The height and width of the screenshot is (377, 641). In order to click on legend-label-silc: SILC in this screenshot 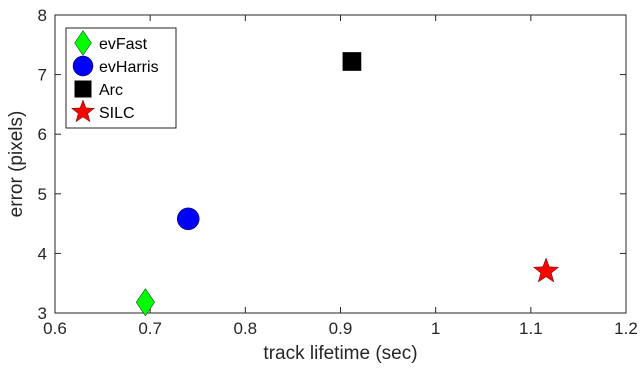, I will do `click(117, 113)`.